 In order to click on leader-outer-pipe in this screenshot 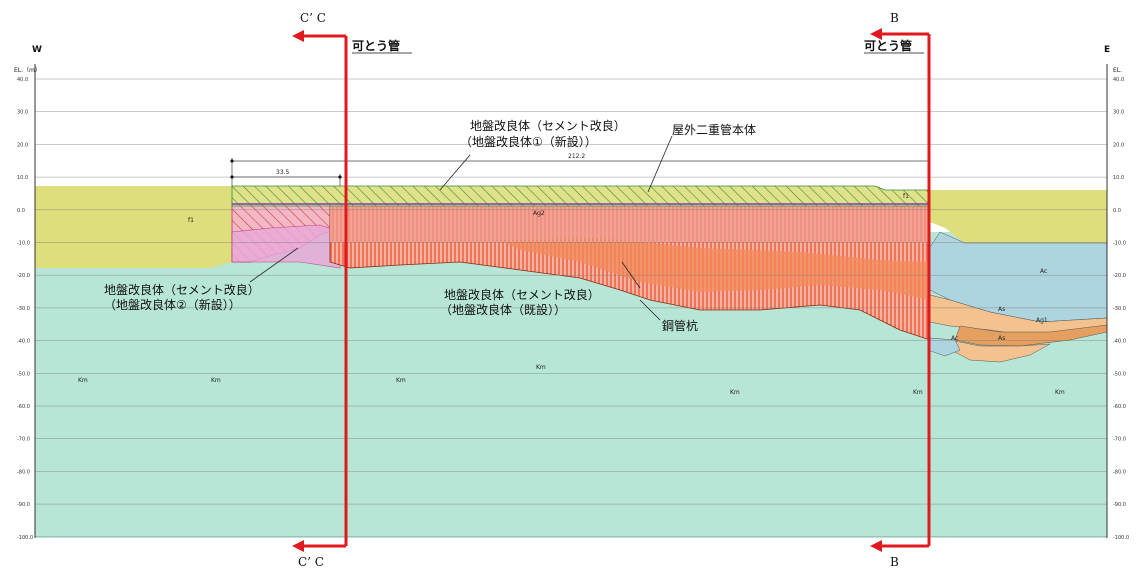, I will do `click(660, 164)`.